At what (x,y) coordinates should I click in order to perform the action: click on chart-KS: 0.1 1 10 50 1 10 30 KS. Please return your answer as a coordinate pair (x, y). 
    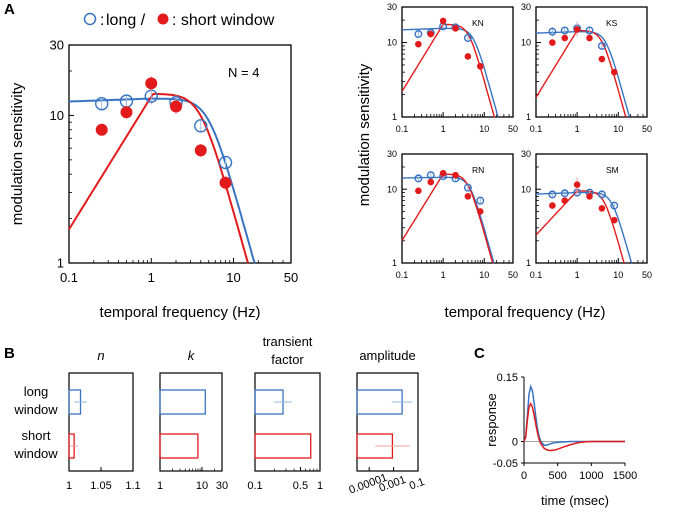
    Looking at the image, I should click on (586, 68).